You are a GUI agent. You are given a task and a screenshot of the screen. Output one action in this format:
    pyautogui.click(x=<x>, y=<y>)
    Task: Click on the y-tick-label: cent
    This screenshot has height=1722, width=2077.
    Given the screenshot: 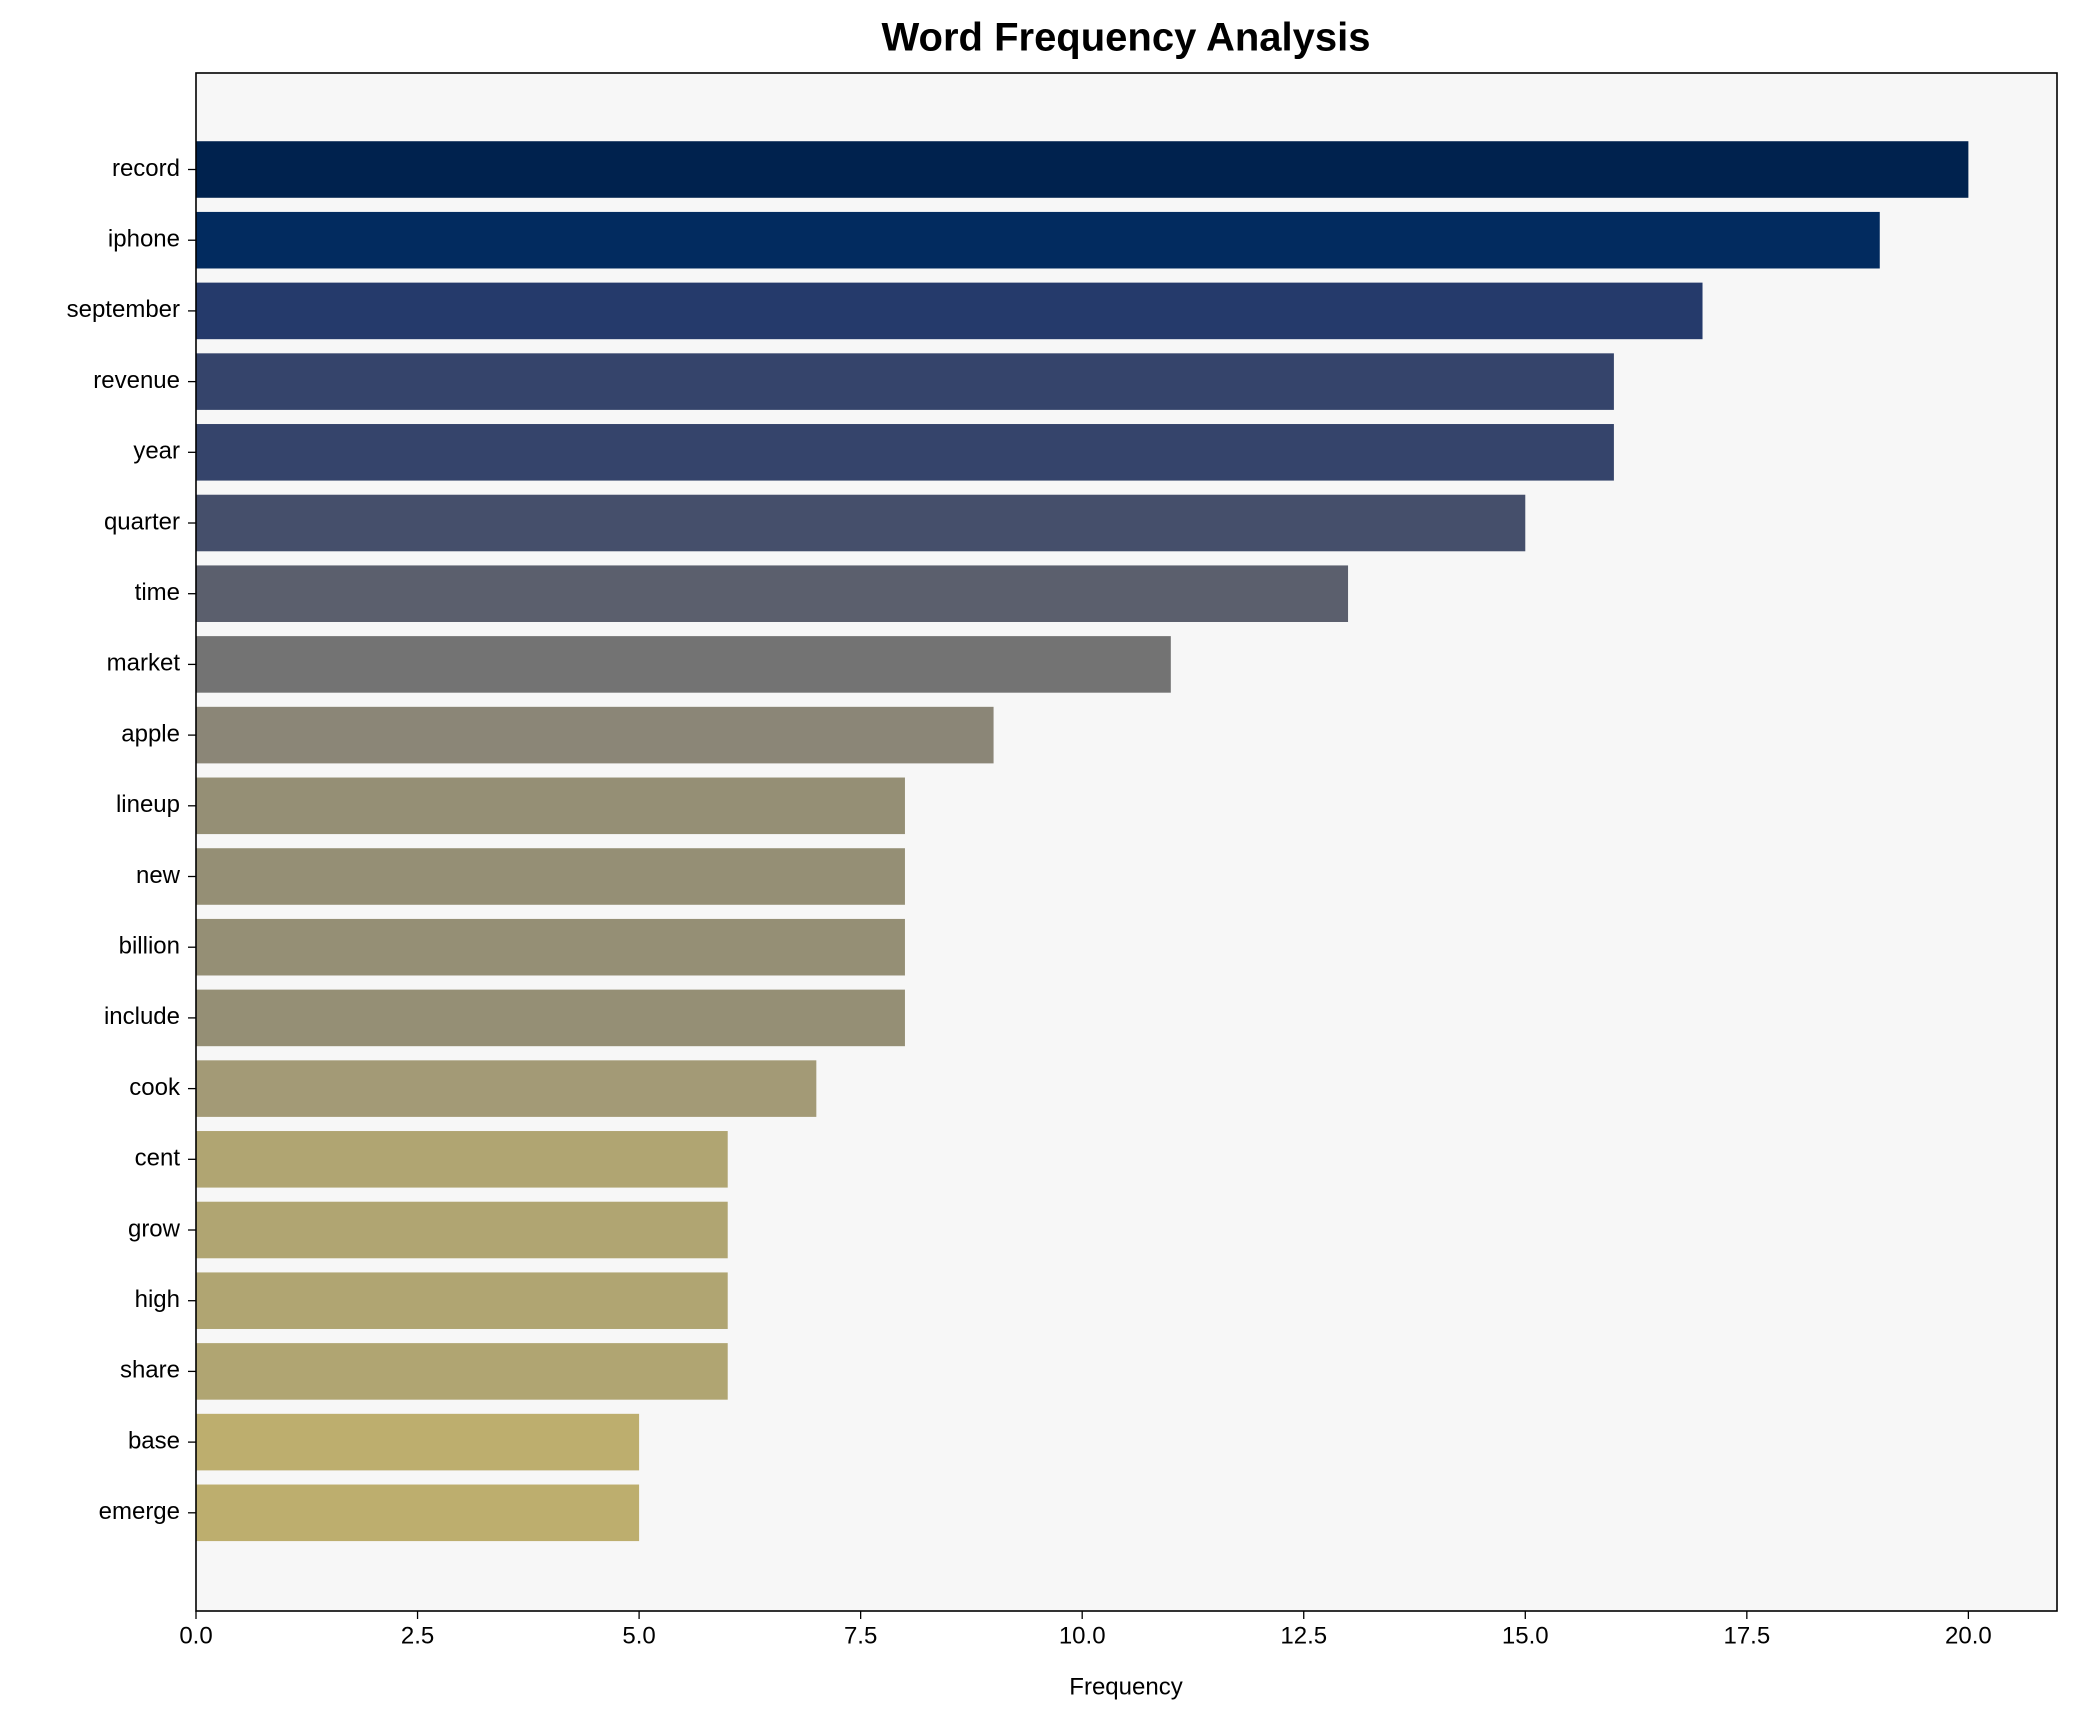 What is the action you would take?
    pyautogui.click(x=158, y=1158)
    